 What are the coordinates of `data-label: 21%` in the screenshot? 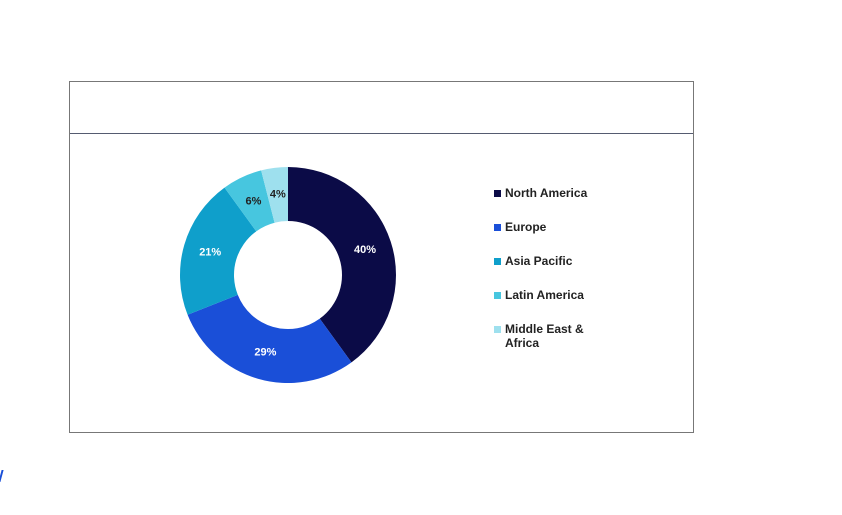 It's located at (210, 252).